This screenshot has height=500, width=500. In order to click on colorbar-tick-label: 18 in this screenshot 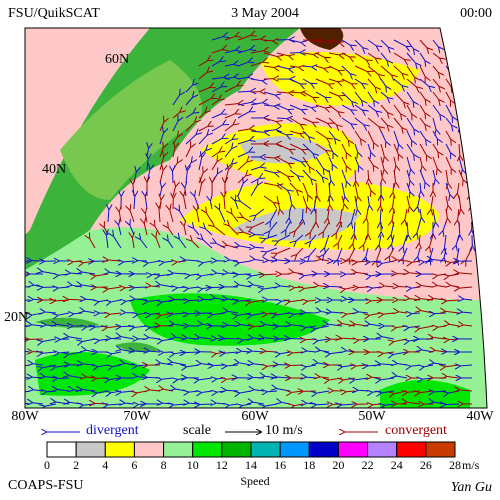, I will do `click(309, 465)`.